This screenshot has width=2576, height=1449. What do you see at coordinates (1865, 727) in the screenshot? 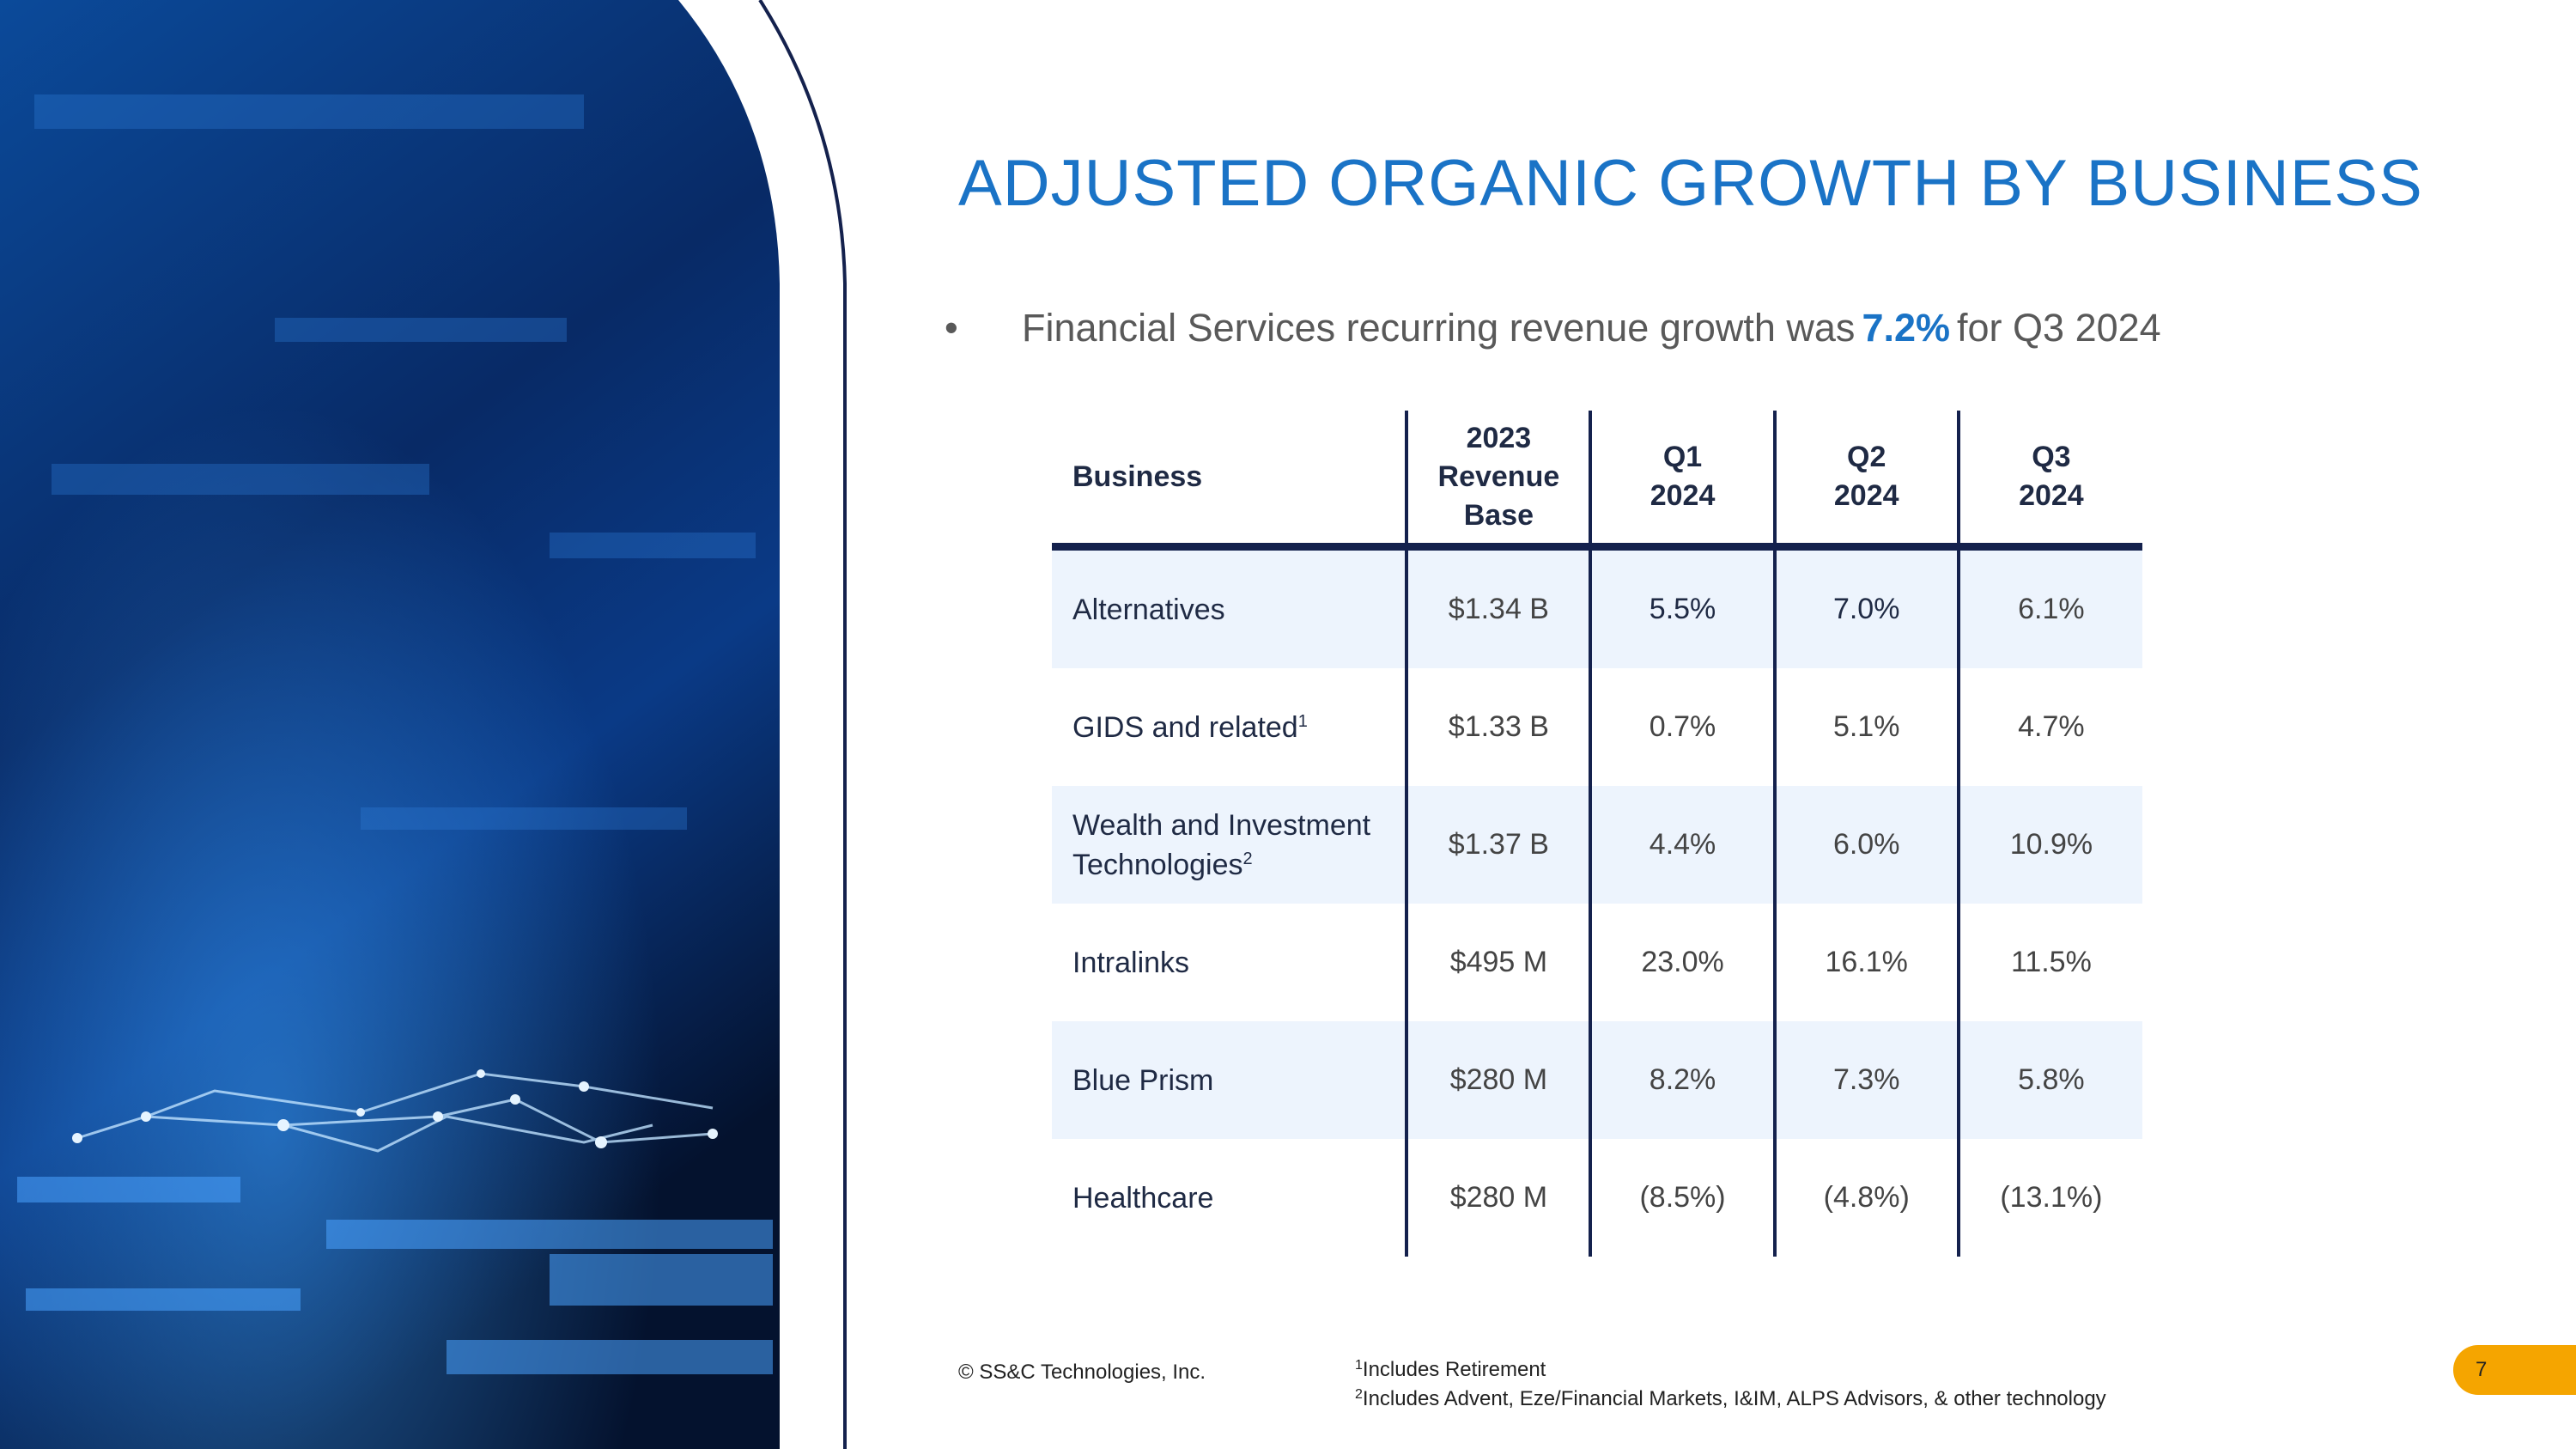
I see `q2-growth: 5.1%` at bounding box center [1865, 727].